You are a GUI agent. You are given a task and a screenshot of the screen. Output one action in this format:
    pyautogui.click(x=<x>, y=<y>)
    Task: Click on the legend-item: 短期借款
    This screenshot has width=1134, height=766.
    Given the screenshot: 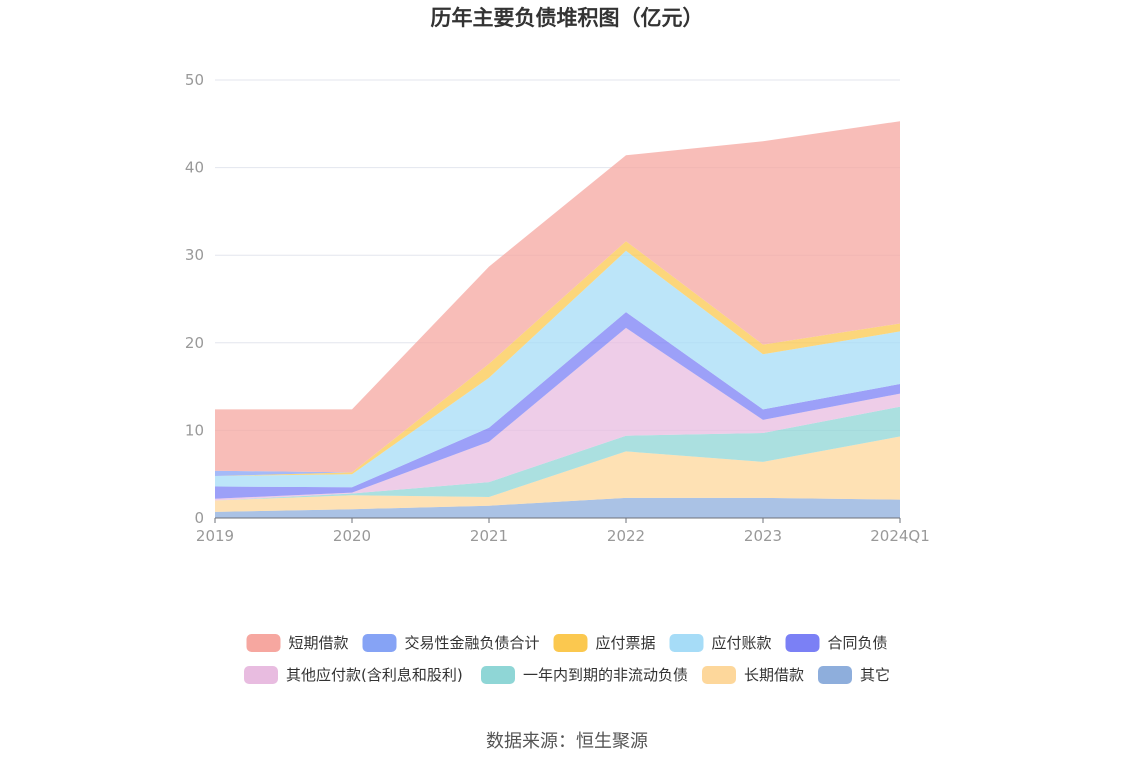 What is the action you would take?
    pyautogui.click(x=297, y=643)
    